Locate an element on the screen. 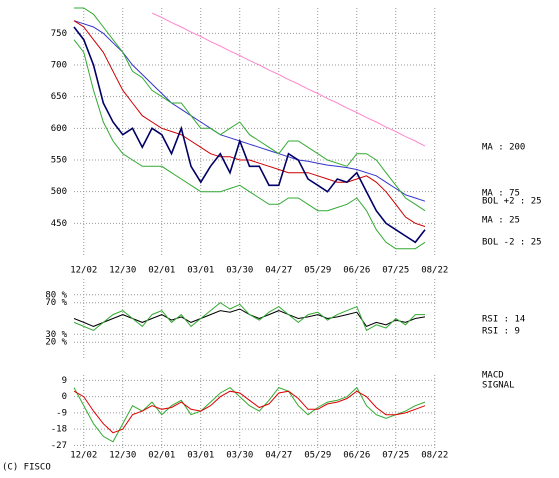  footer: (C) FISCO is located at coordinates (26, 468).